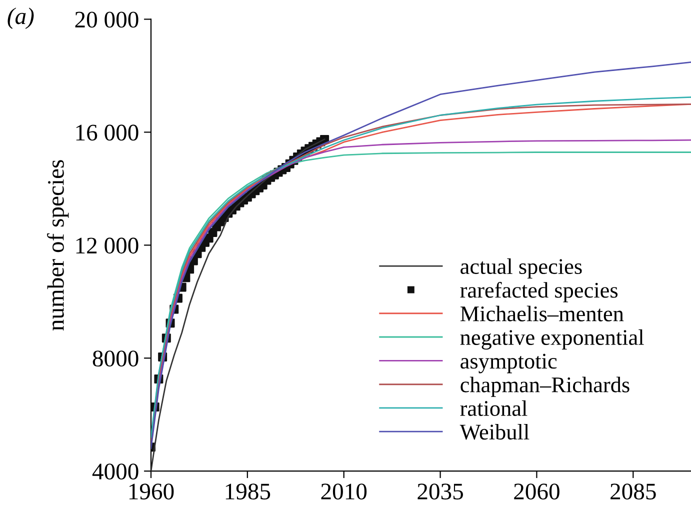 The height and width of the screenshot is (506, 691). What do you see at coordinates (542, 314) in the screenshot?
I see `legend-label: Michaelis–menten` at bounding box center [542, 314].